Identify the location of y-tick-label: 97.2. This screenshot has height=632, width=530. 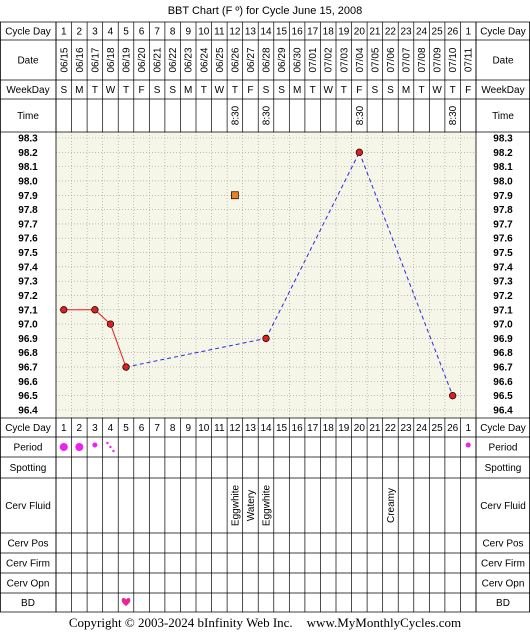
(28, 296).